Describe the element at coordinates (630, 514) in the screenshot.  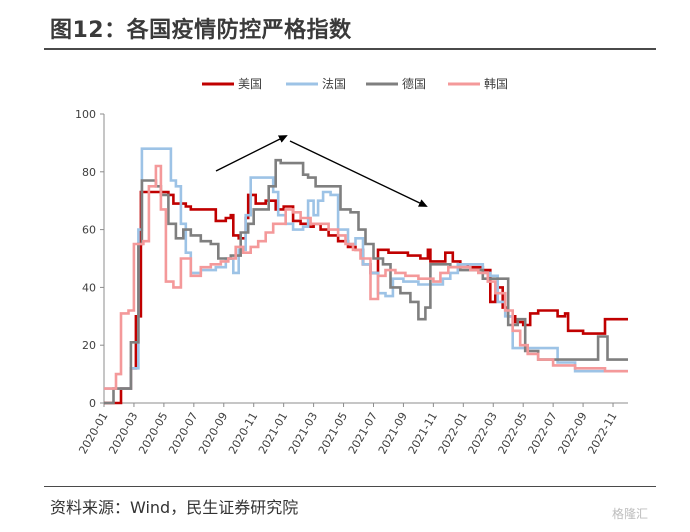
I see `watermark: 格隆汇` at that location.